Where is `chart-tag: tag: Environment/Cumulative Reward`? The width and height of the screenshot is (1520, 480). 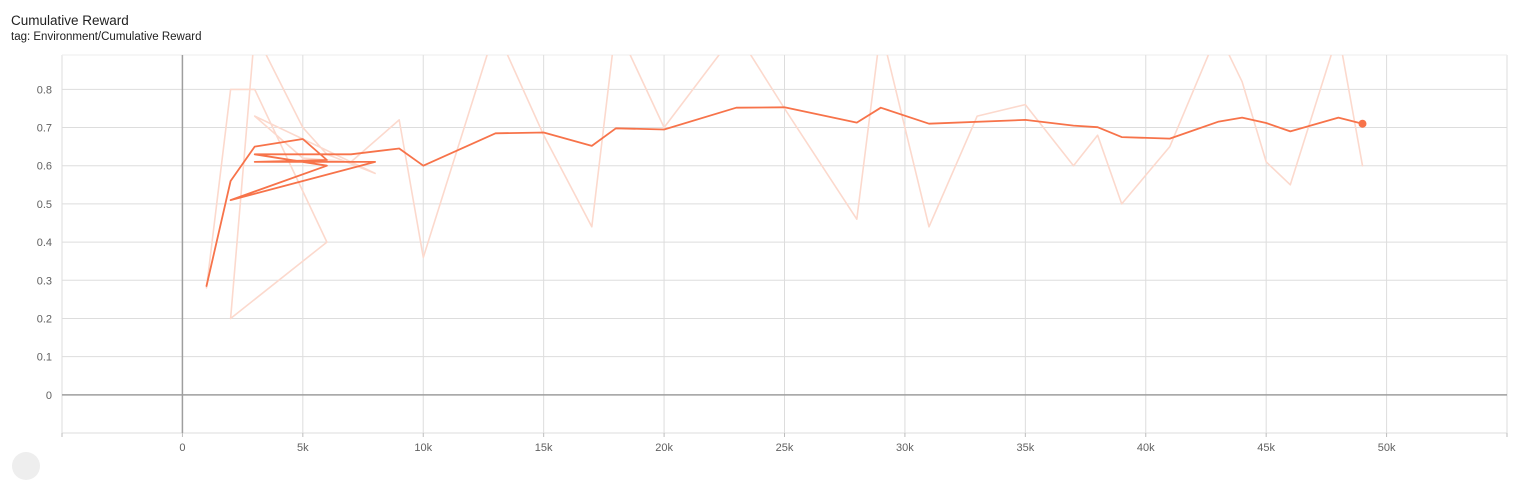 chart-tag: tag: Environment/Cumulative Reward is located at coordinates (106, 37).